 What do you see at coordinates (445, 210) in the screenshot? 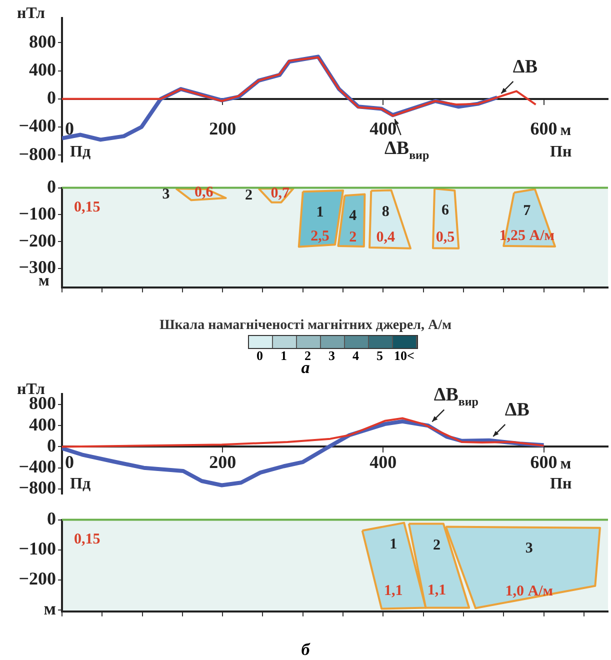
I see `series-label: 6` at bounding box center [445, 210].